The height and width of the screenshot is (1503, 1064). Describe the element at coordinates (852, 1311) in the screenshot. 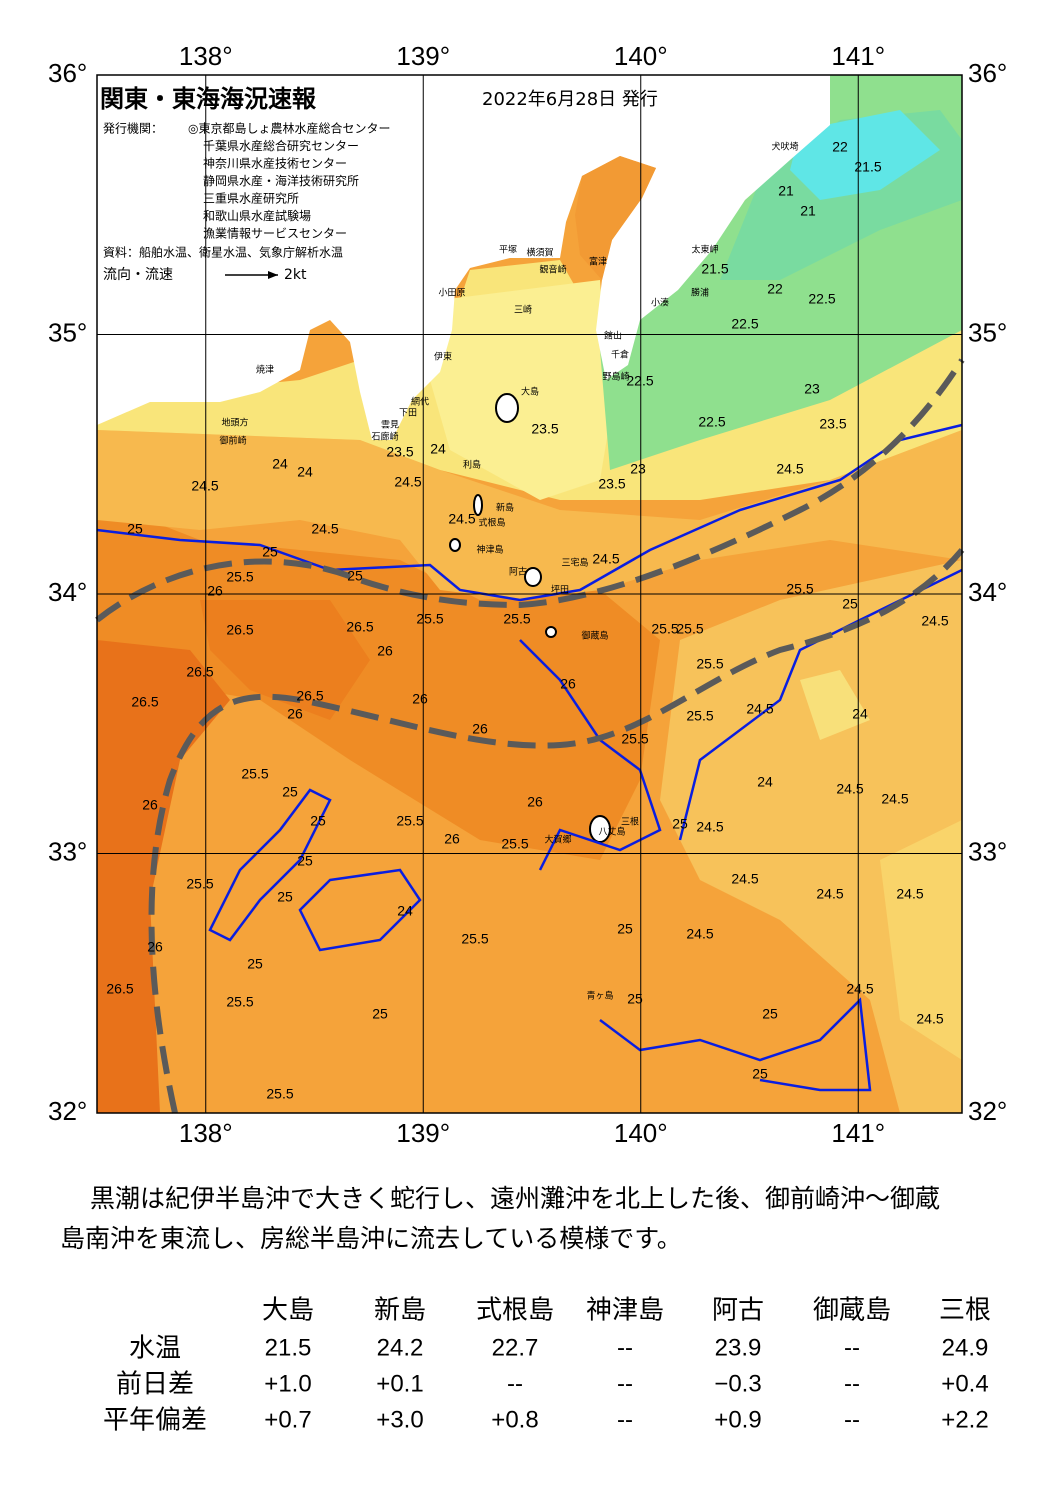

I see `column-header: 御蔵島` at that location.